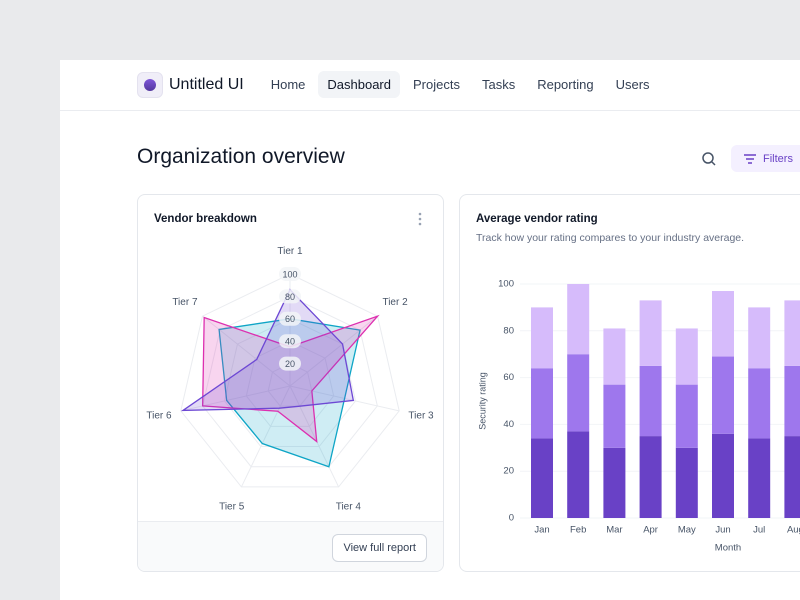  What do you see at coordinates (687, 530) in the screenshot?
I see `x-tick-label: May` at bounding box center [687, 530].